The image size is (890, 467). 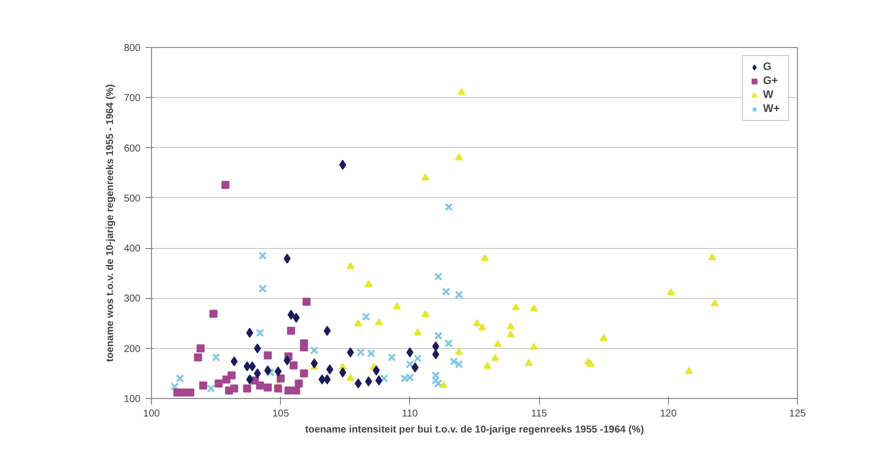 What do you see at coordinates (132, 249) in the screenshot?
I see `y-tick-label: 400` at bounding box center [132, 249].